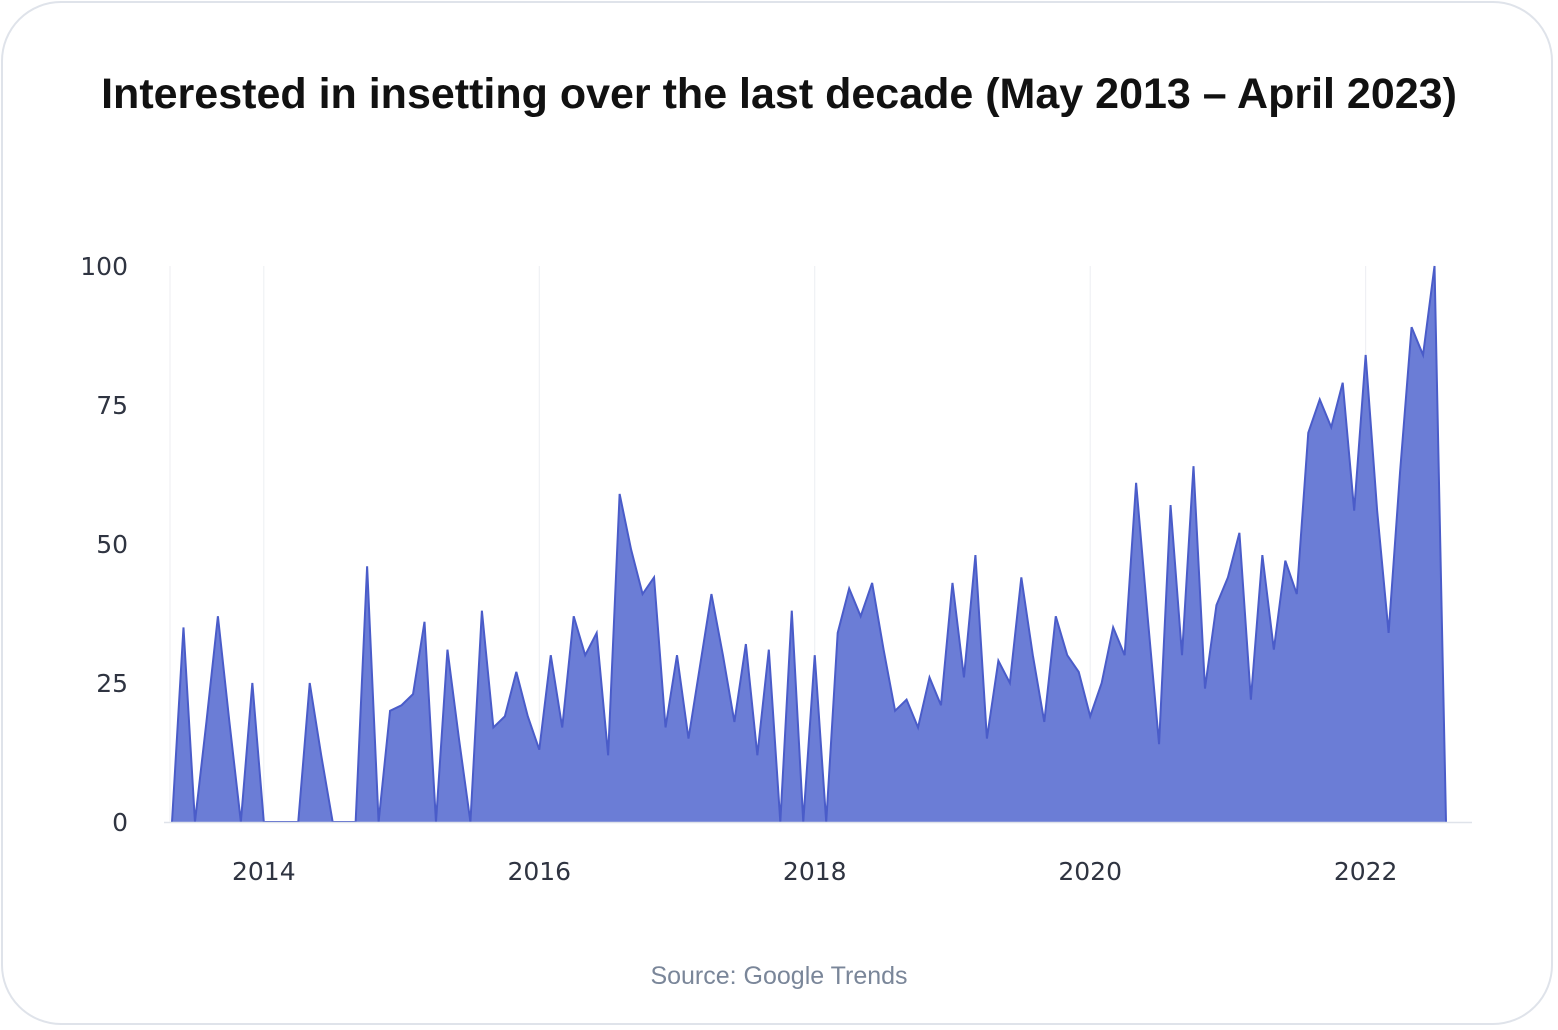  Describe the element at coordinates (1366, 871) in the screenshot. I see `x-tick-label: 2022` at that location.